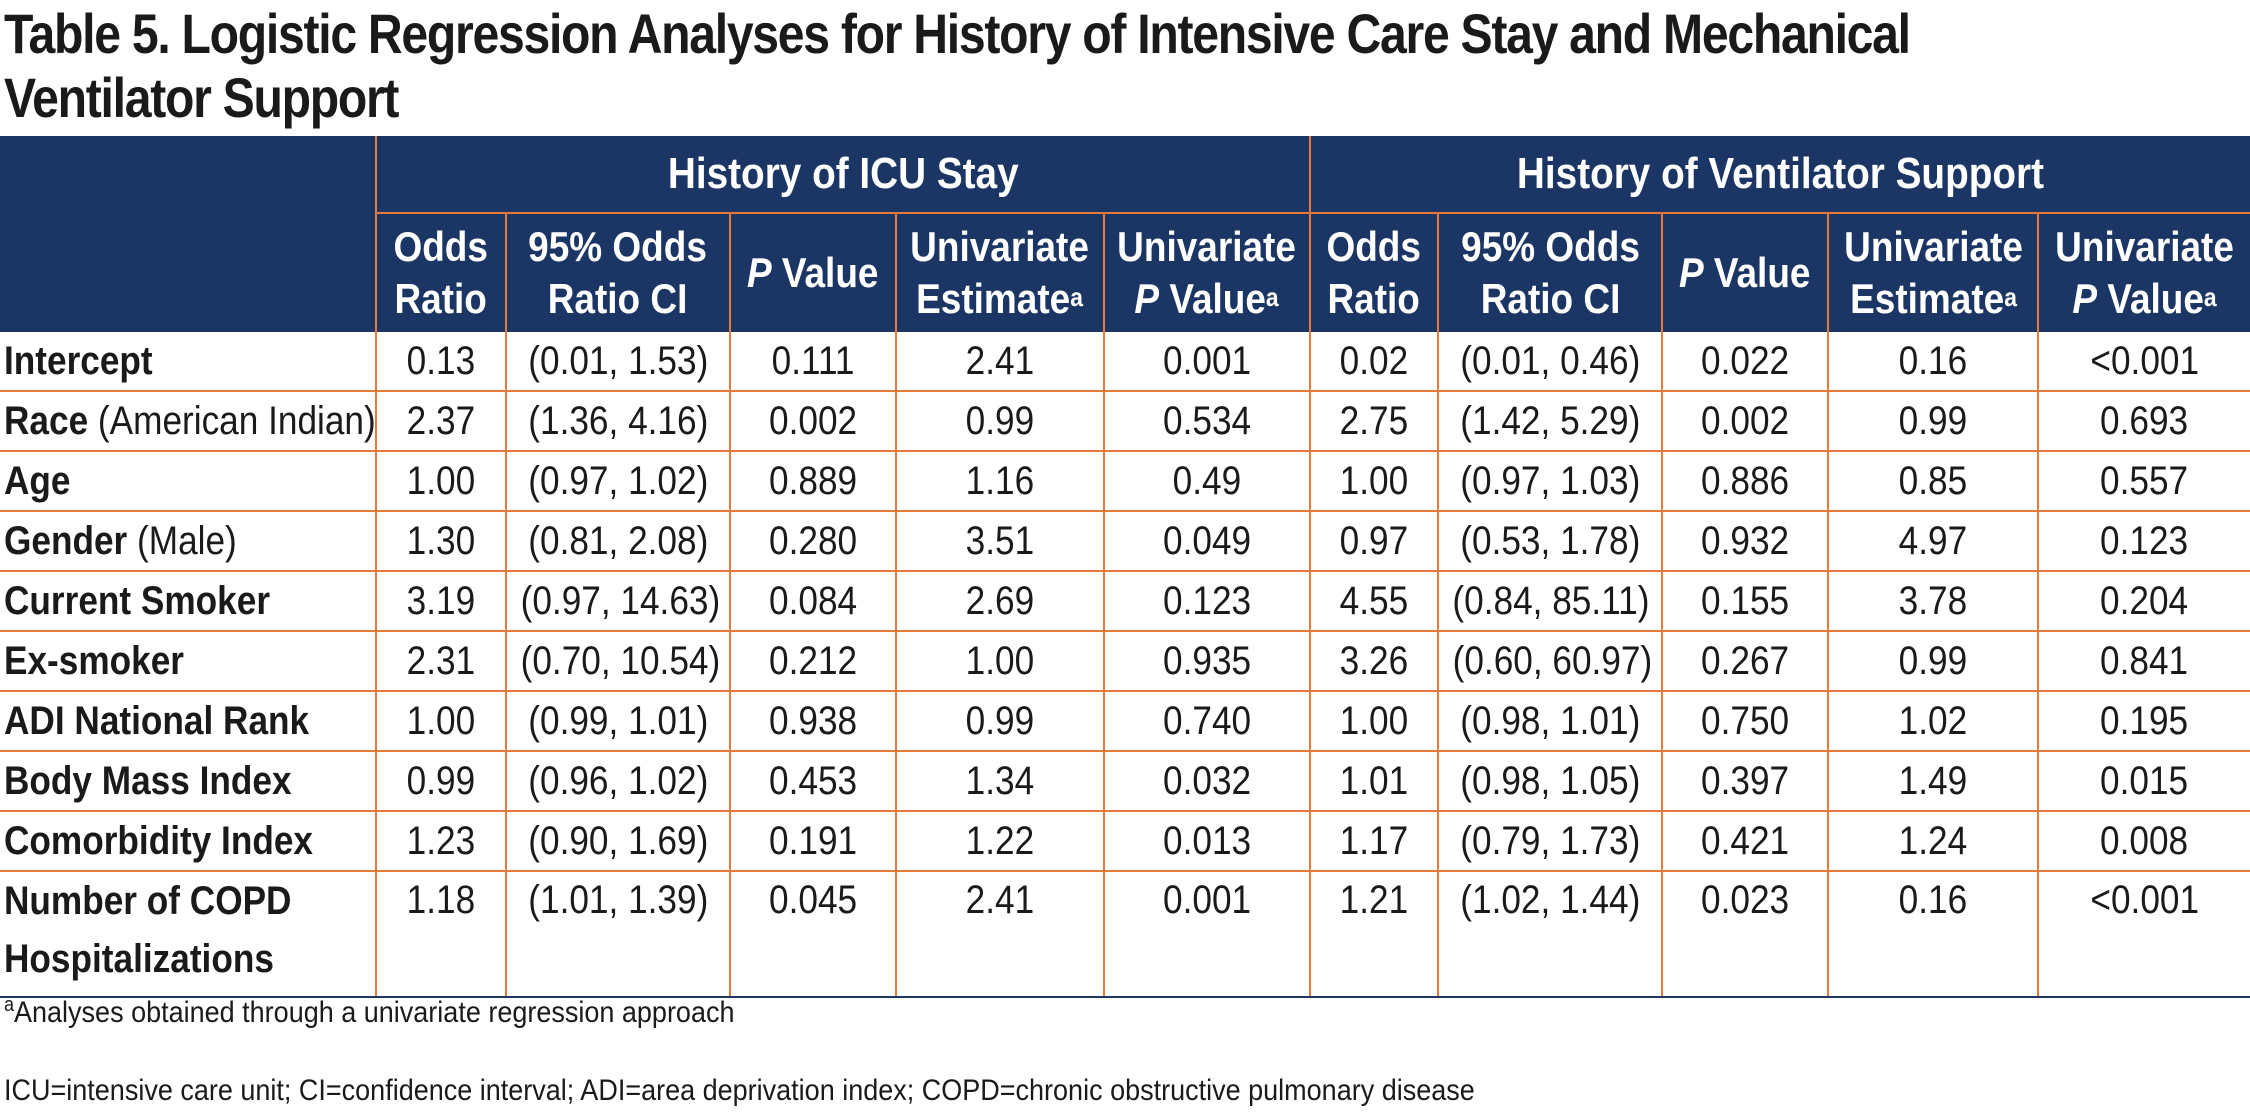  I want to click on icu-univariate-estimate-header: Univariate Estimatea, so click(999, 272).